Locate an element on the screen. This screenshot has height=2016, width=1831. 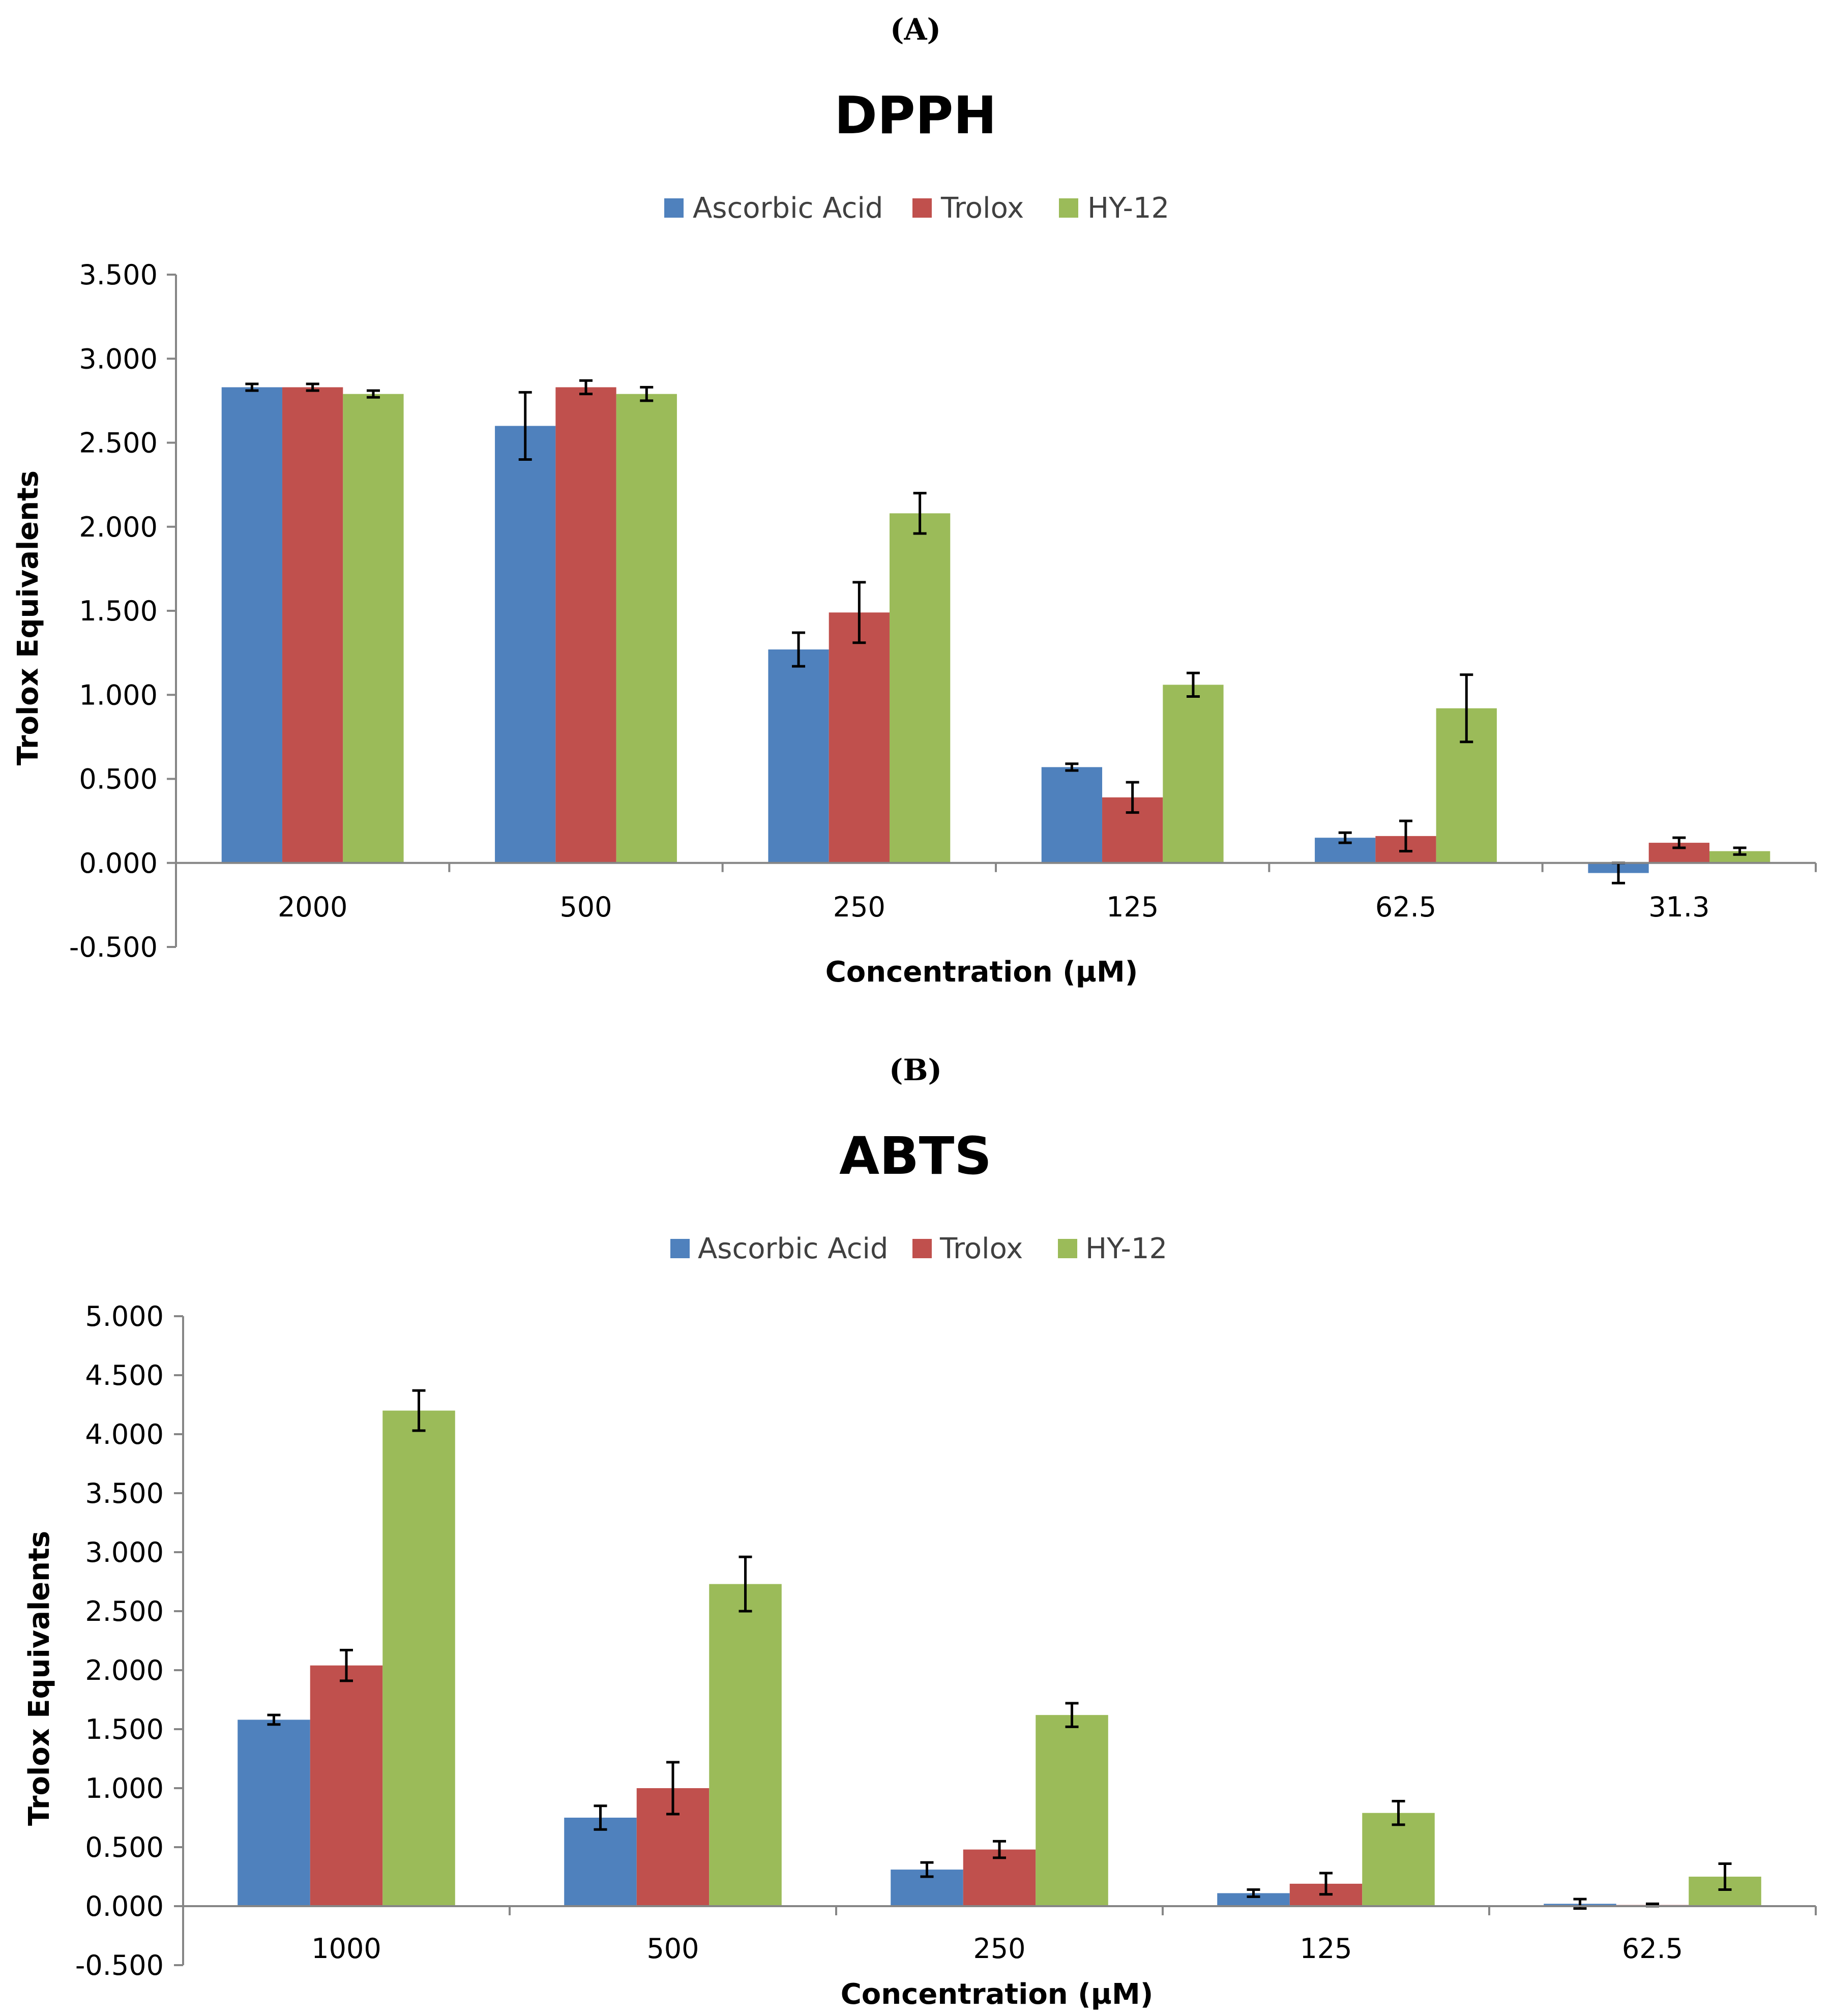
y-tick-label: 1.500 is located at coordinates (118, 611).